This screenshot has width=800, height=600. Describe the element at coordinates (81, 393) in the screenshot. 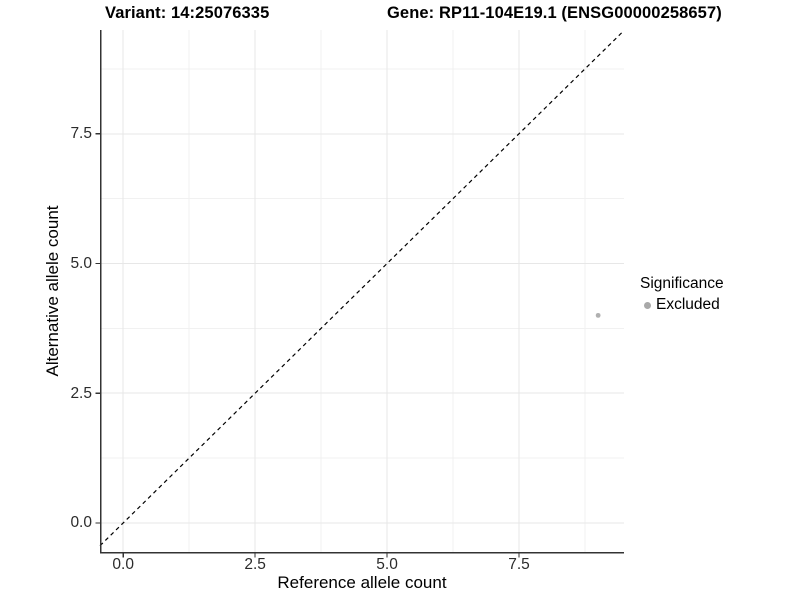

I see `y-tick-label: 2.5` at that location.